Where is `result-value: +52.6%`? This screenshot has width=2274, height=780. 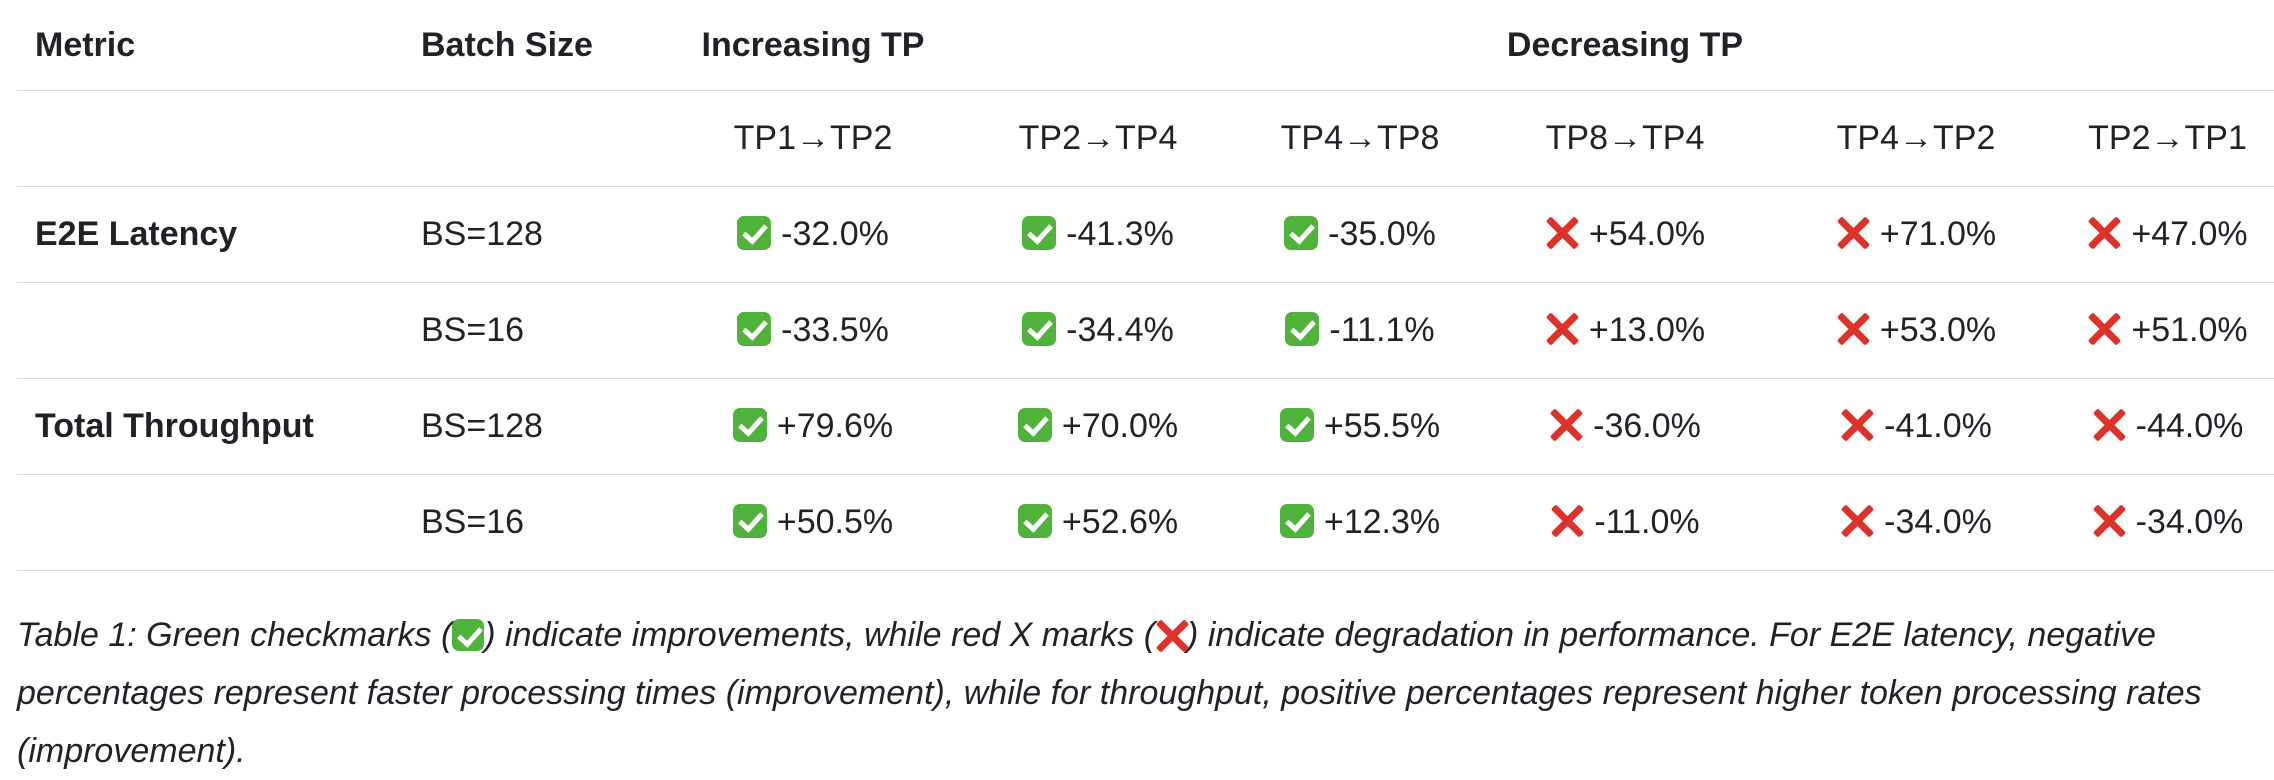
result-value: +52.6% is located at coordinates (1120, 522).